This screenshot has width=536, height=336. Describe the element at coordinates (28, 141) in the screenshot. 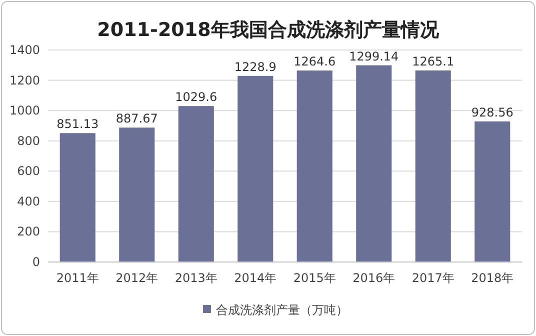

I see `y-tick-label: 800` at that location.